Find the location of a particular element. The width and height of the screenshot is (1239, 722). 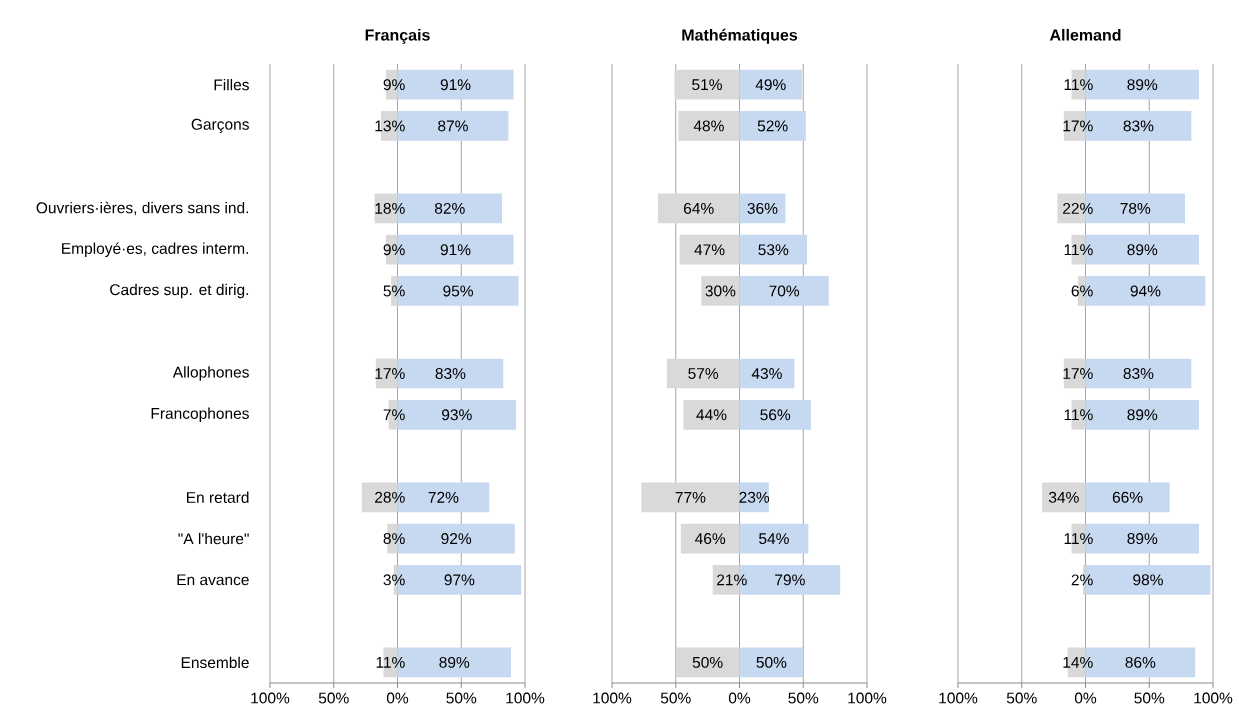

data-label: 72% is located at coordinates (443, 497).